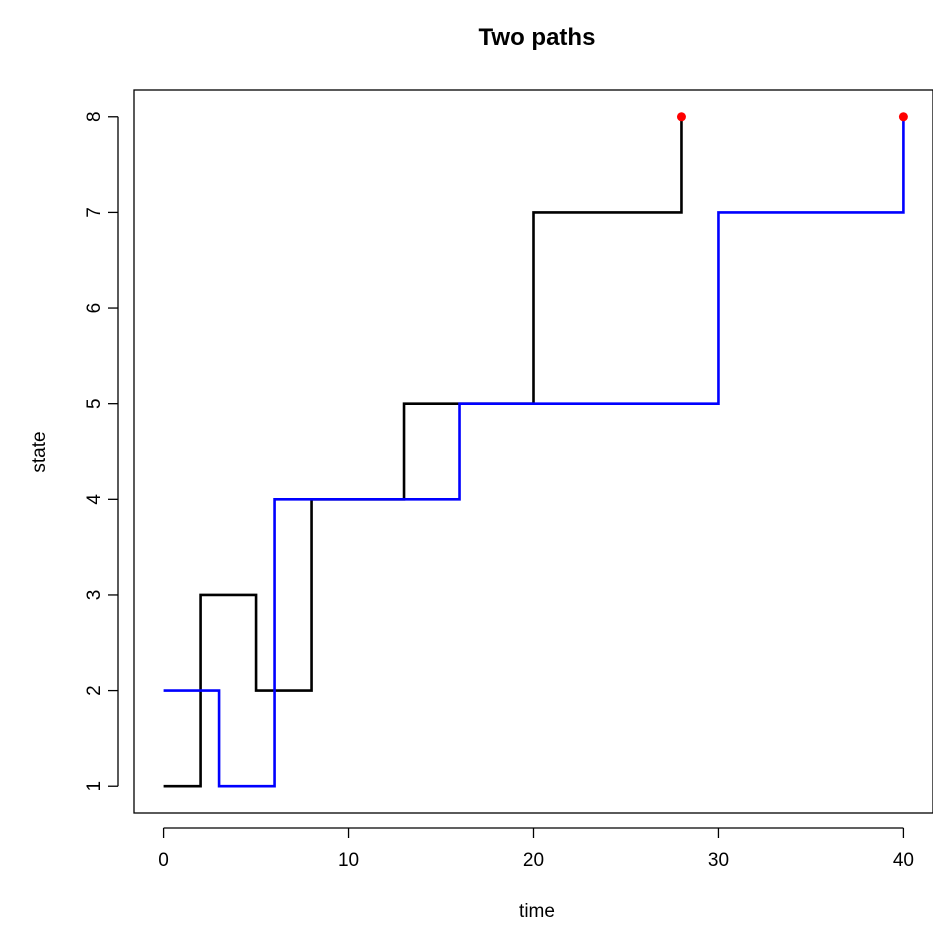  I want to click on x-tick-label: 0, so click(163, 860).